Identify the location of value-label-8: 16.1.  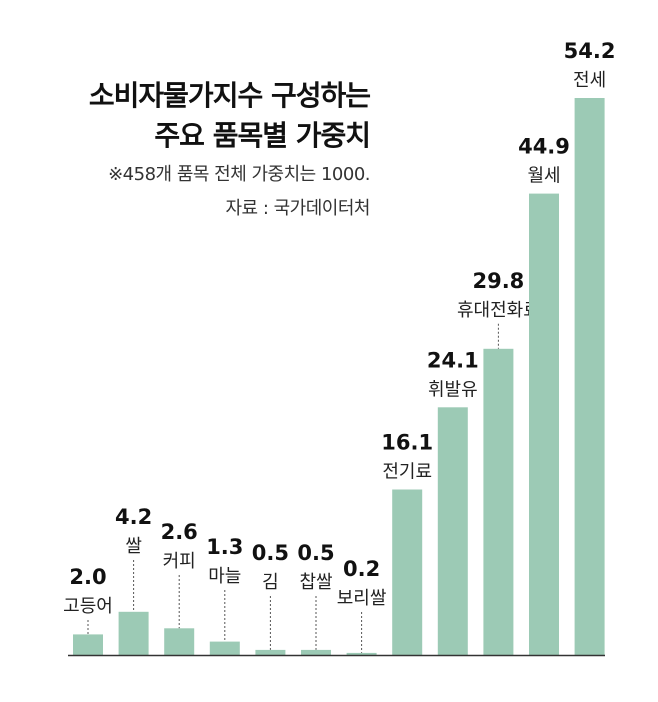
(407, 443).